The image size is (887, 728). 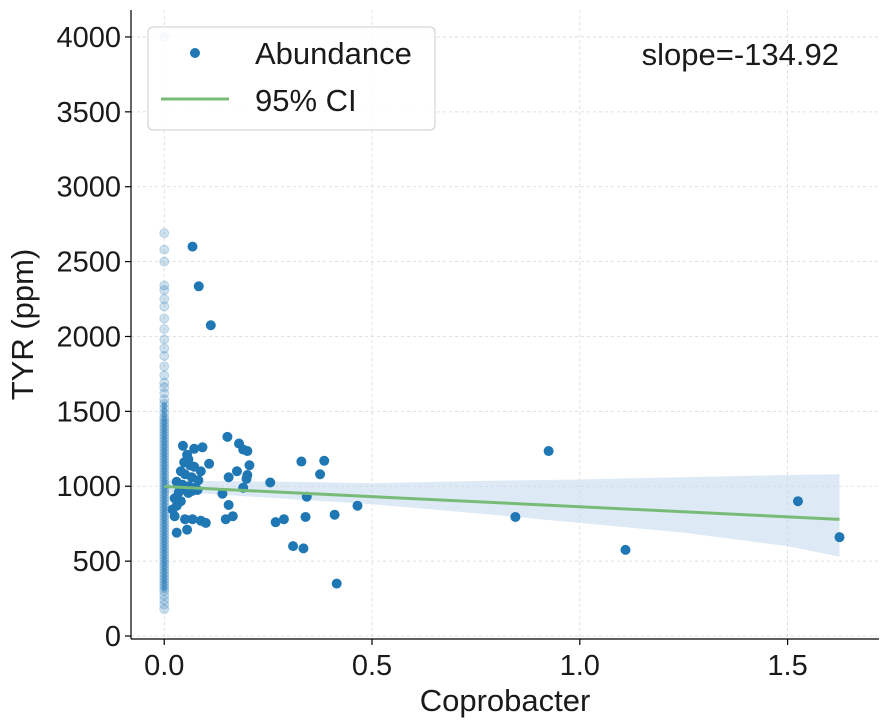 What do you see at coordinates (88, 487) in the screenshot?
I see `y-tick-label: 1000` at bounding box center [88, 487].